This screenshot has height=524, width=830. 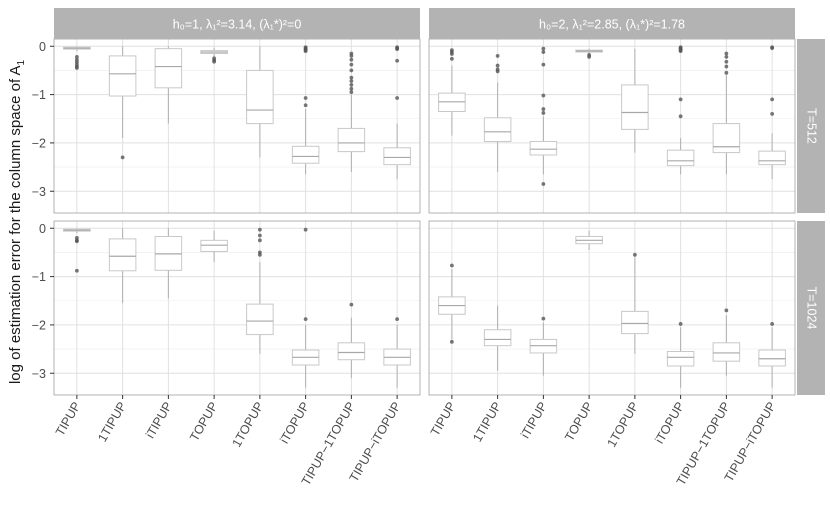 I want to click on x-tick-label: 1TOPUP, so click(x=247, y=425).